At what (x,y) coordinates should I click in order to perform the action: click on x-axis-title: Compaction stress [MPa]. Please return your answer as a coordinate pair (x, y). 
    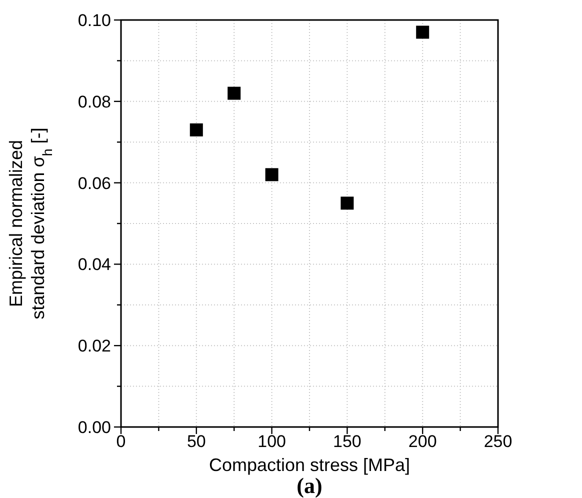
    Looking at the image, I should click on (309, 465).